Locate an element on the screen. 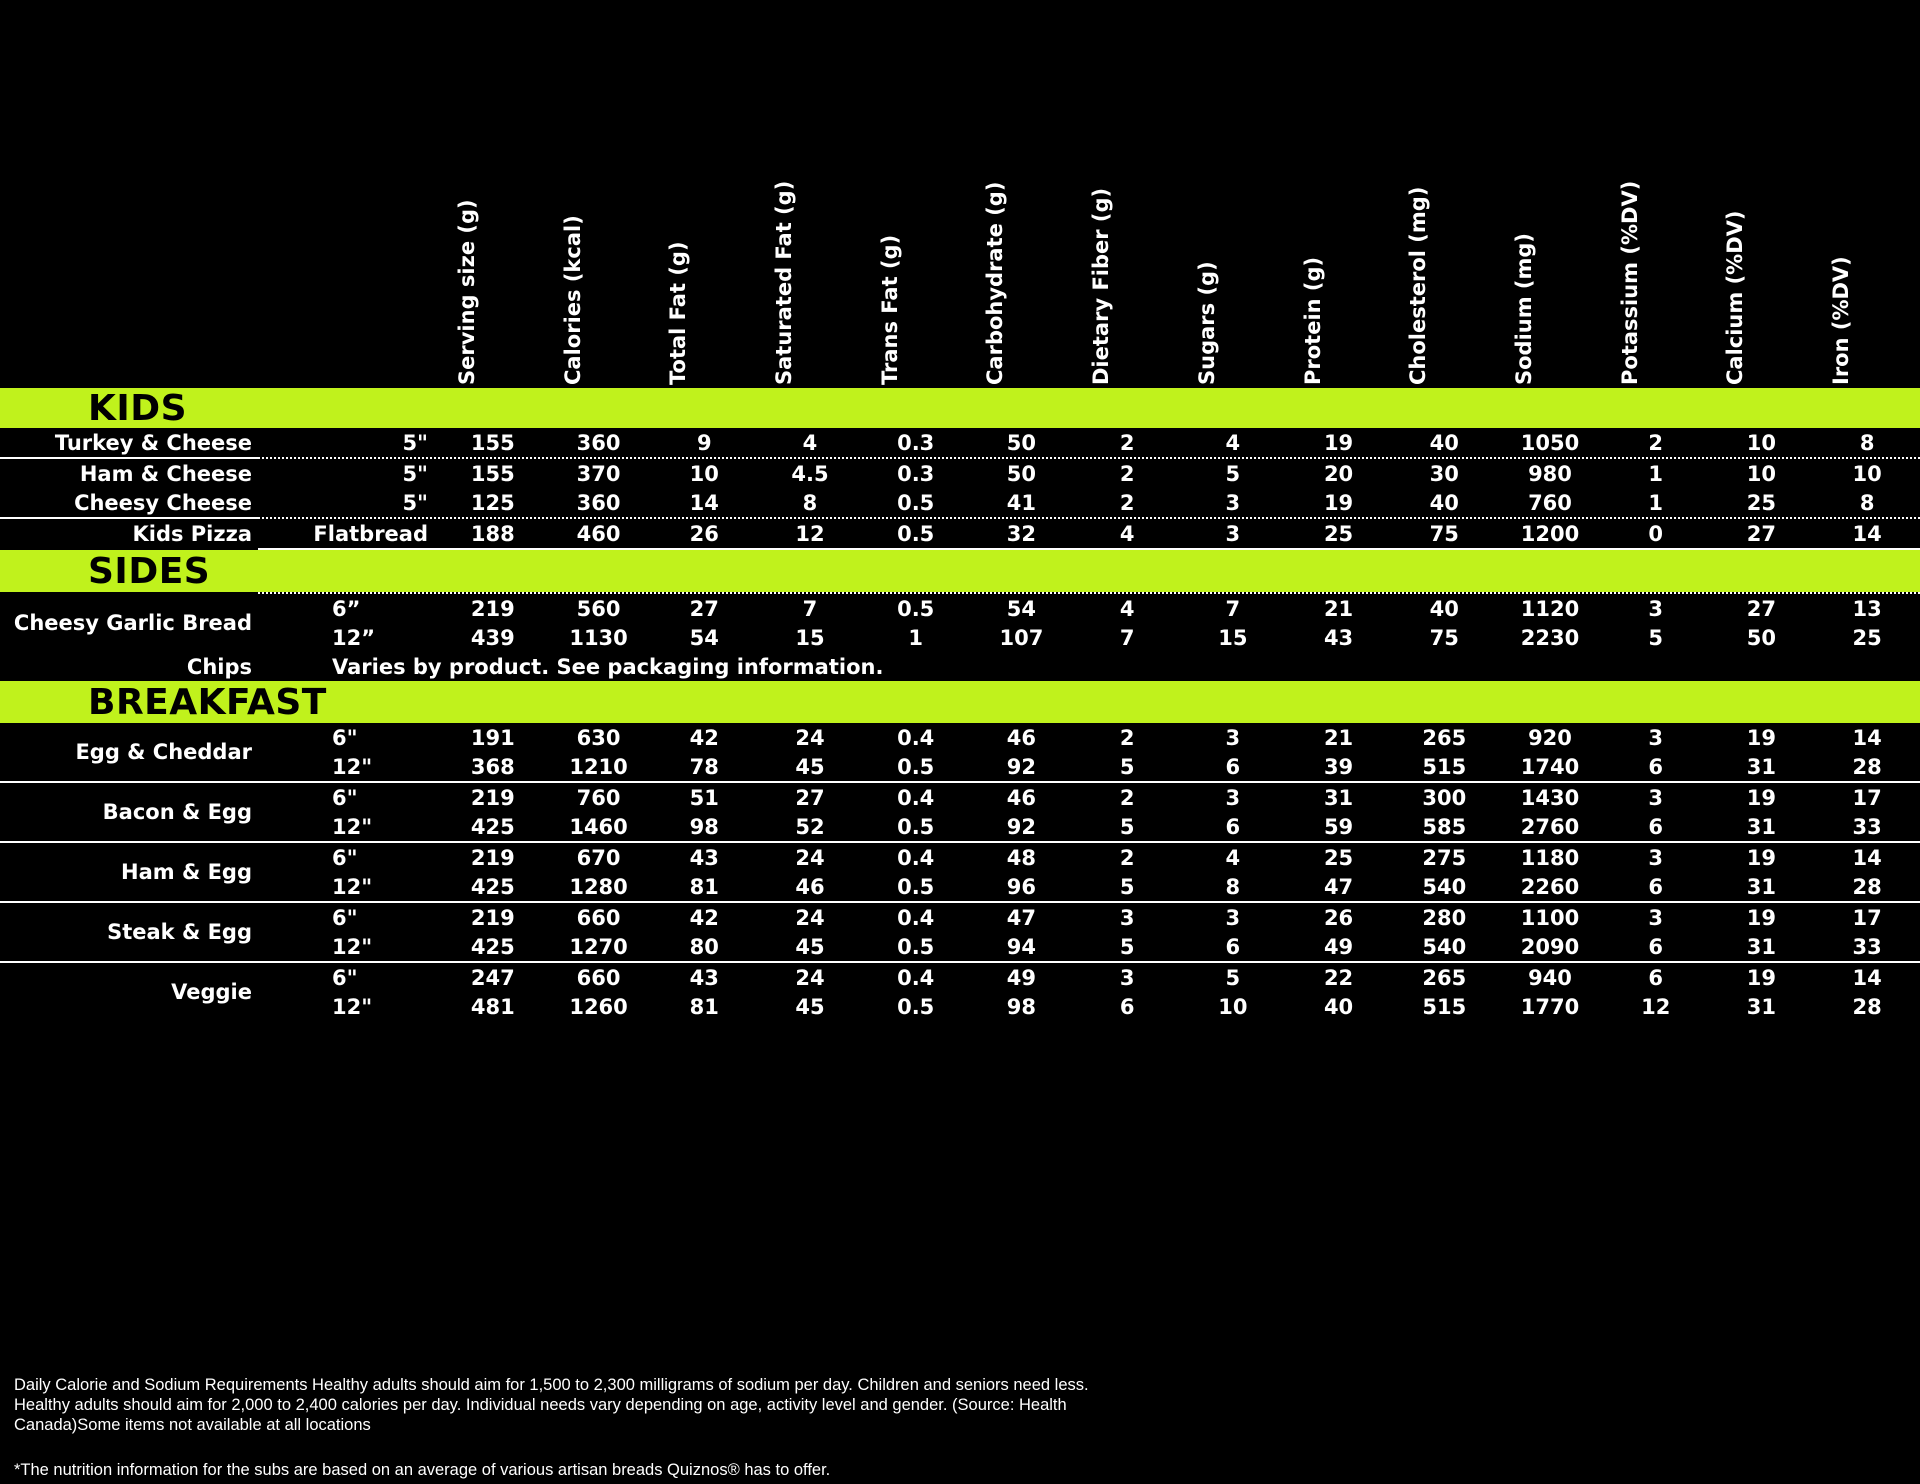 The height and width of the screenshot is (1484, 1920). nutrient-value: 275 is located at coordinates (1444, 857).